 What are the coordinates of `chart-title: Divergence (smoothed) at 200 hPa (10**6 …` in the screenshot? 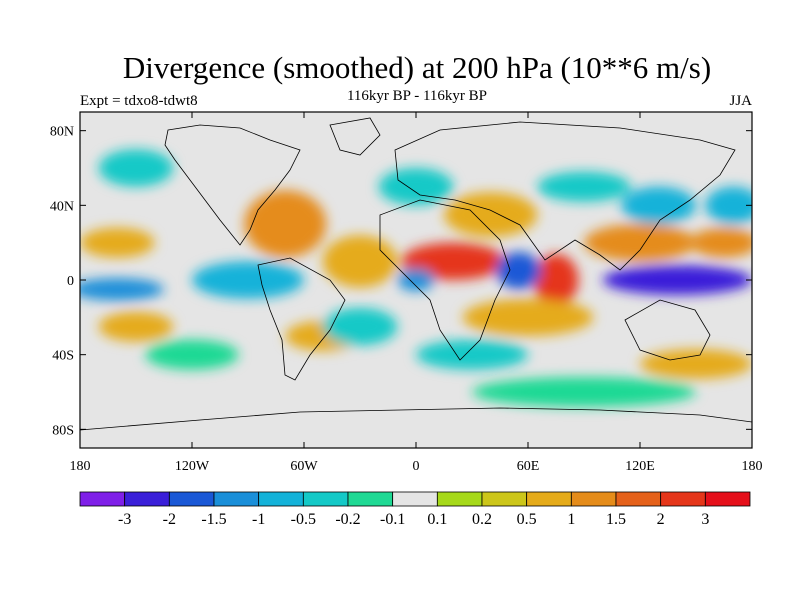 It's located at (417, 67).